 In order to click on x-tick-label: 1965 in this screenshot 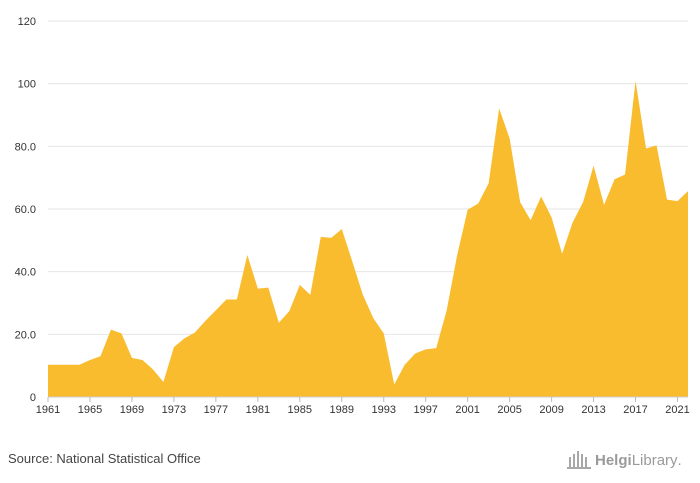, I will do `click(90, 410)`.